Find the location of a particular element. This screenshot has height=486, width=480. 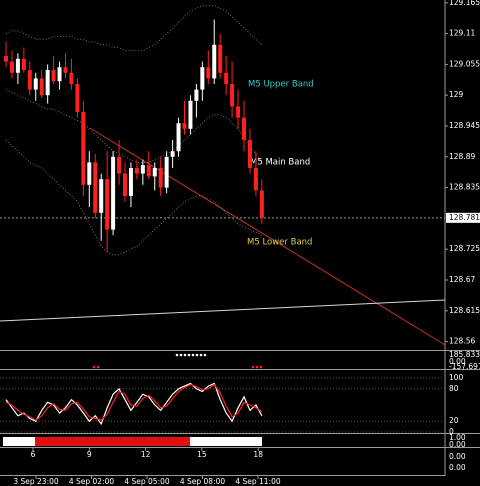

y-tick-label: 128.615 is located at coordinates (464, 310).